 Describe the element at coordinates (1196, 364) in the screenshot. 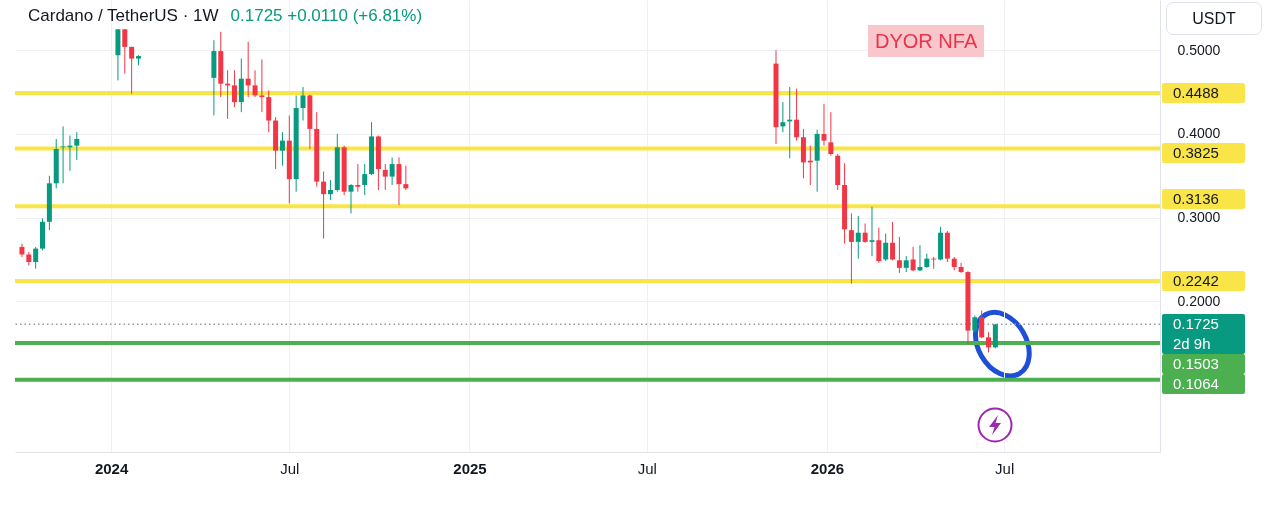

I see `ref-line-label: 0.1503` at that location.